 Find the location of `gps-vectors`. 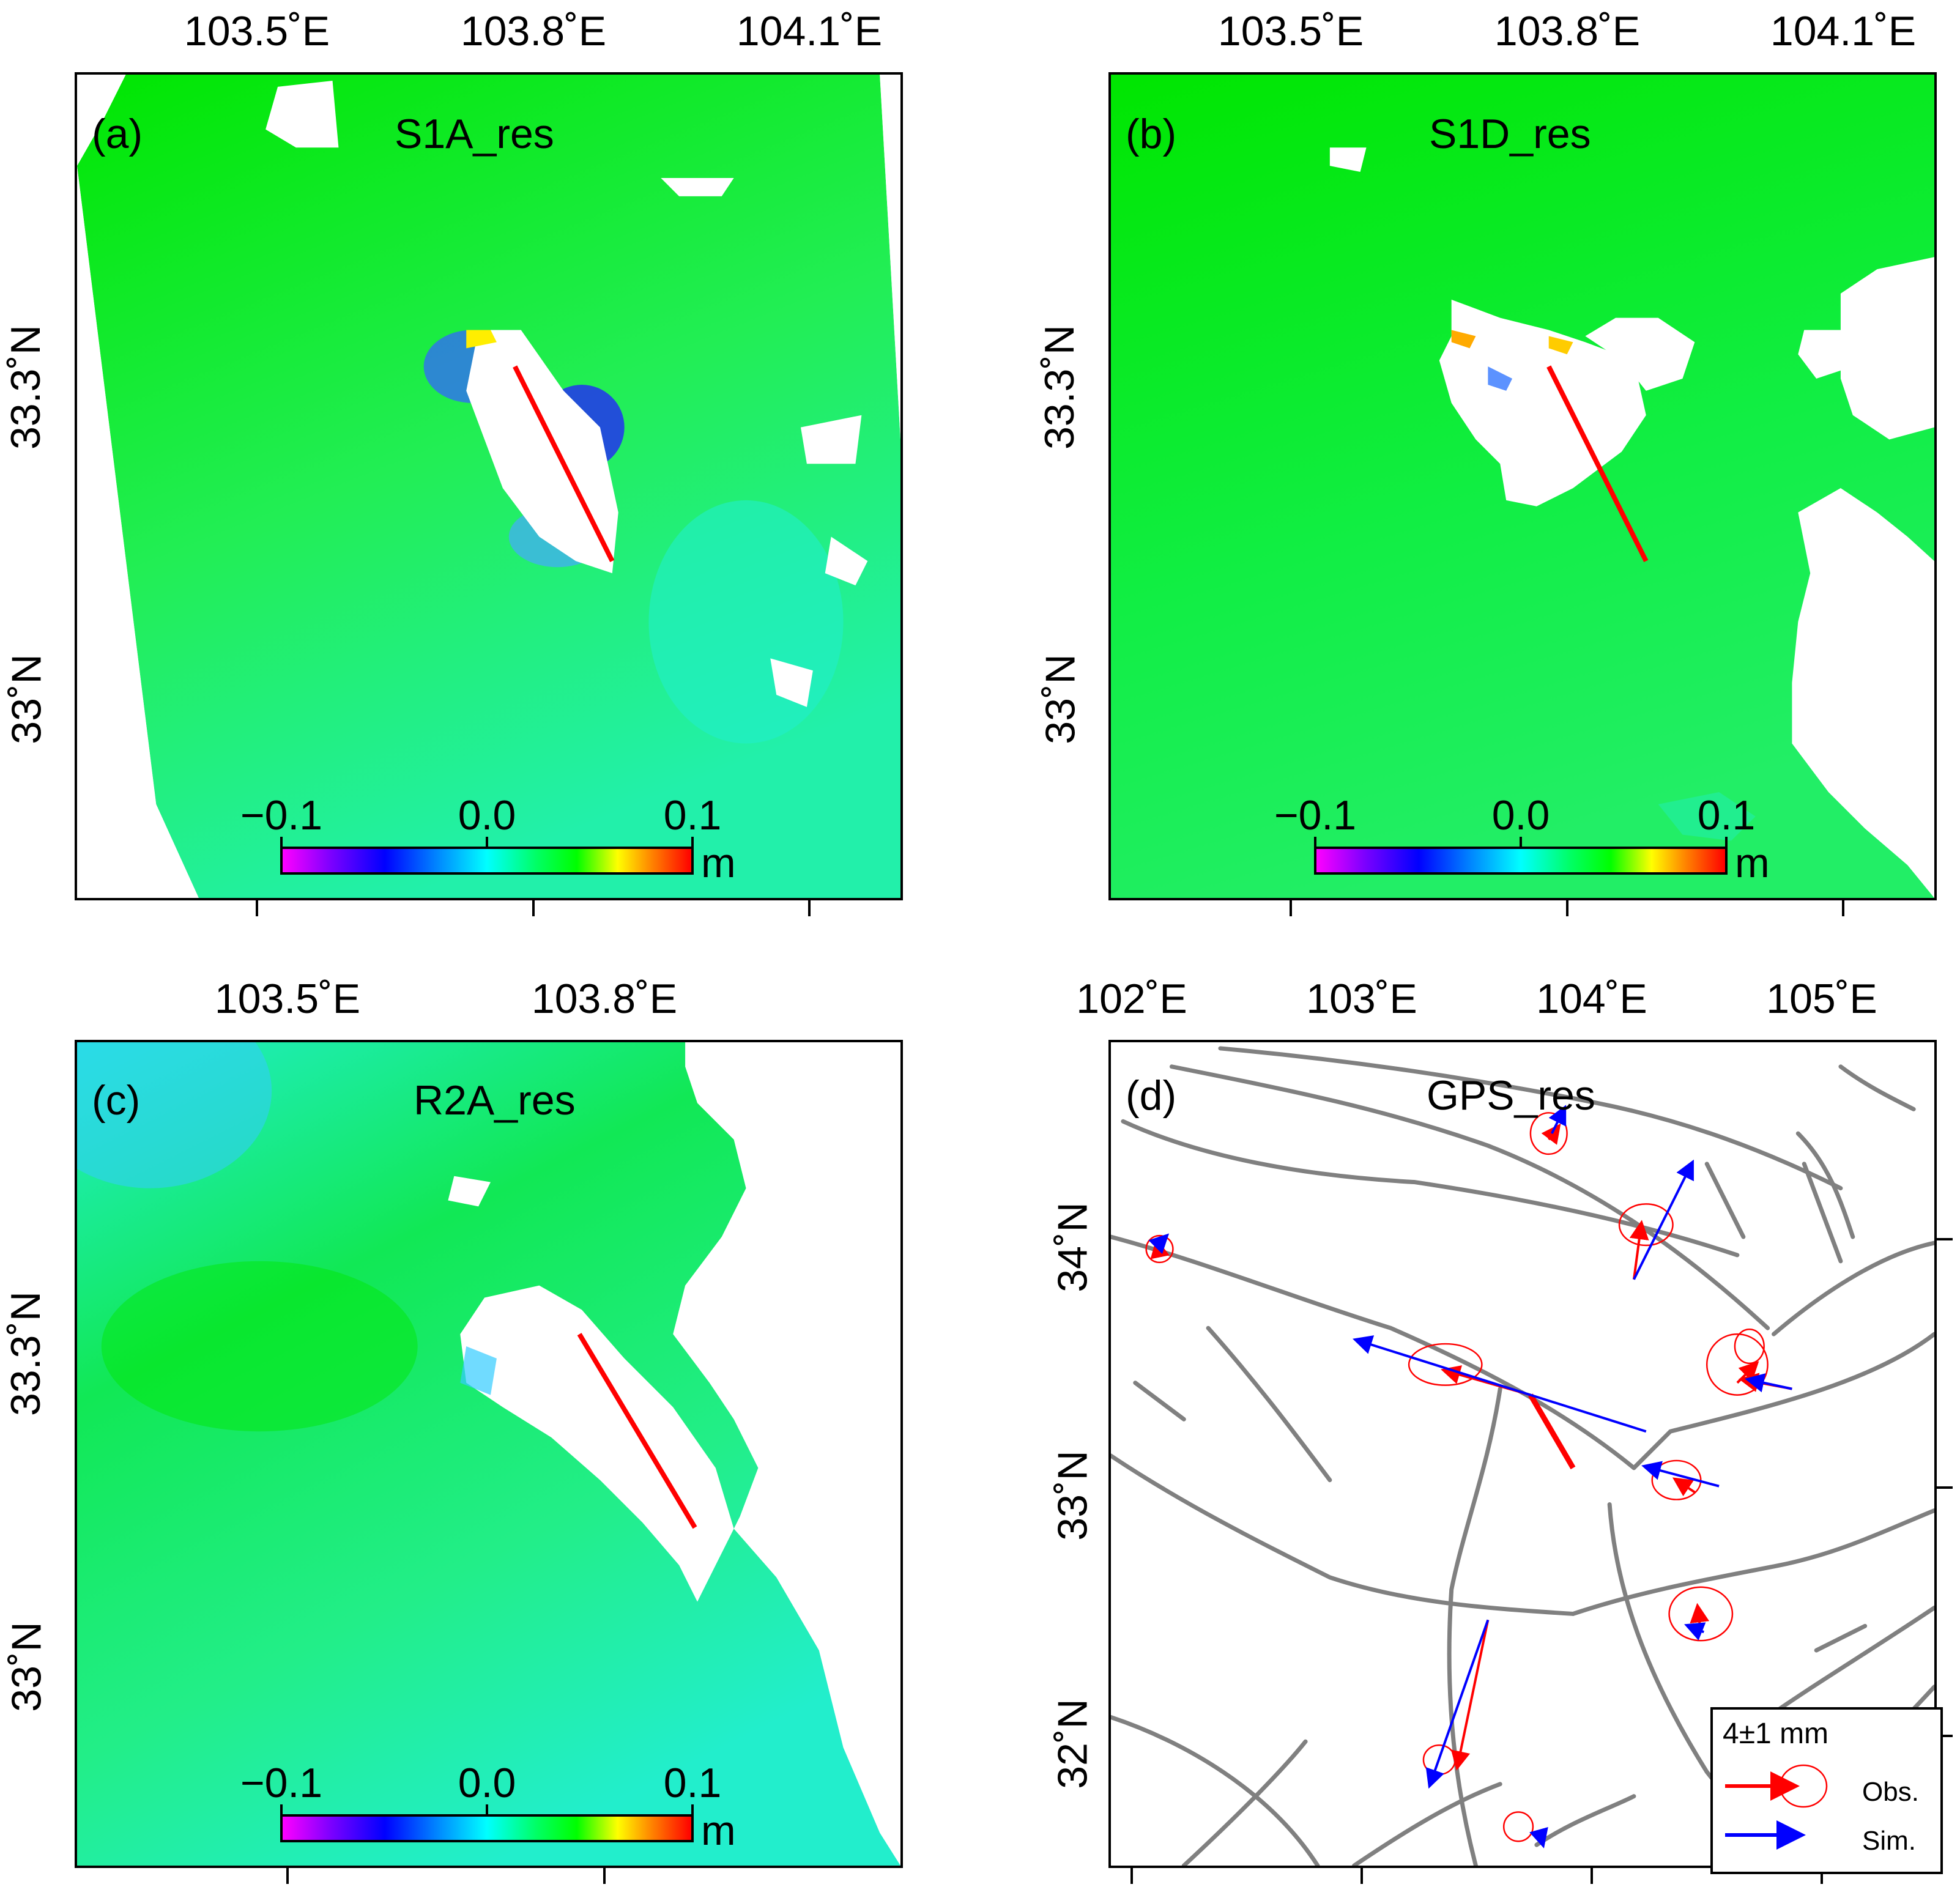

gps-vectors is located at coordinates (1468, 1476).